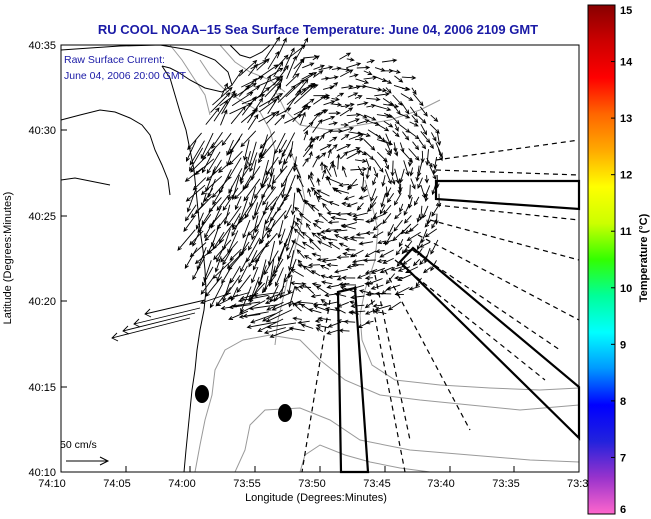  Describe the element at coordinates (243, 403) in the screenshot. I see `land-stations` at that location.